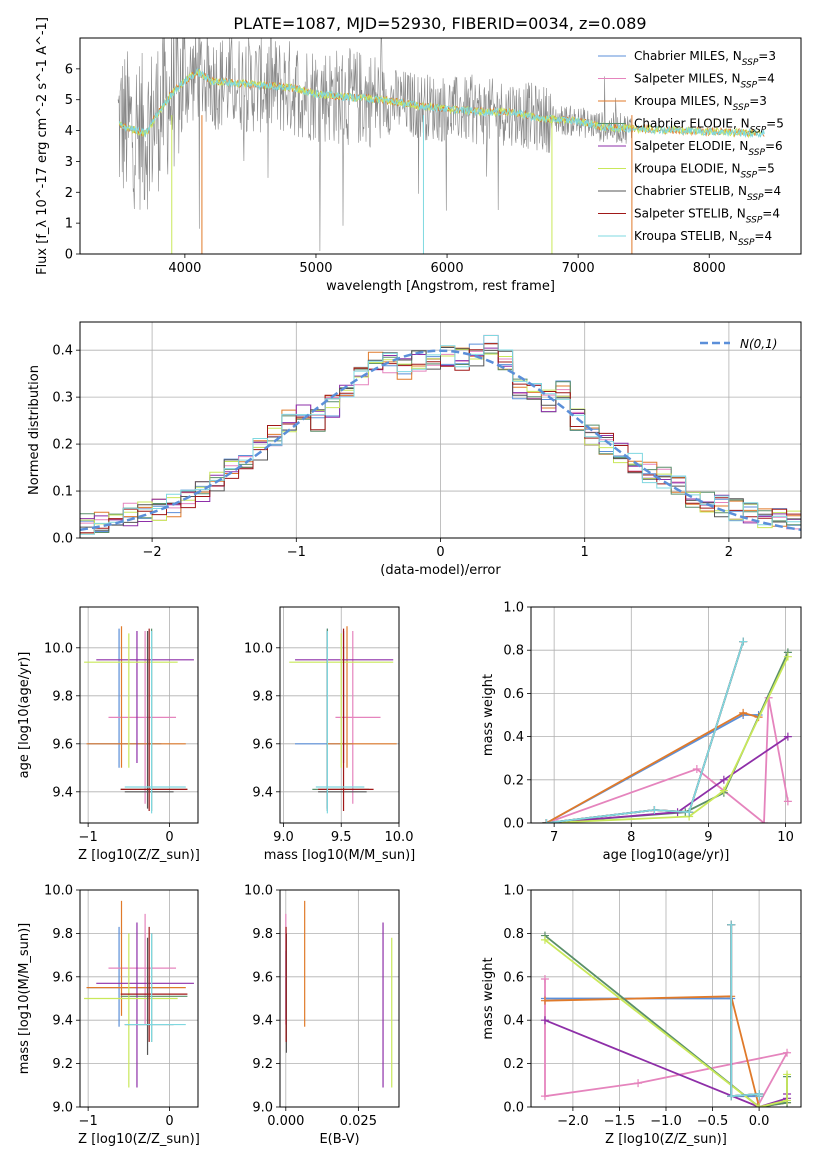  What do you see at coordinates (704, 81) in the screenshot?
I see `legend-label: Salpeter MILES, NSSP=4` at bounding box center [704, 81].